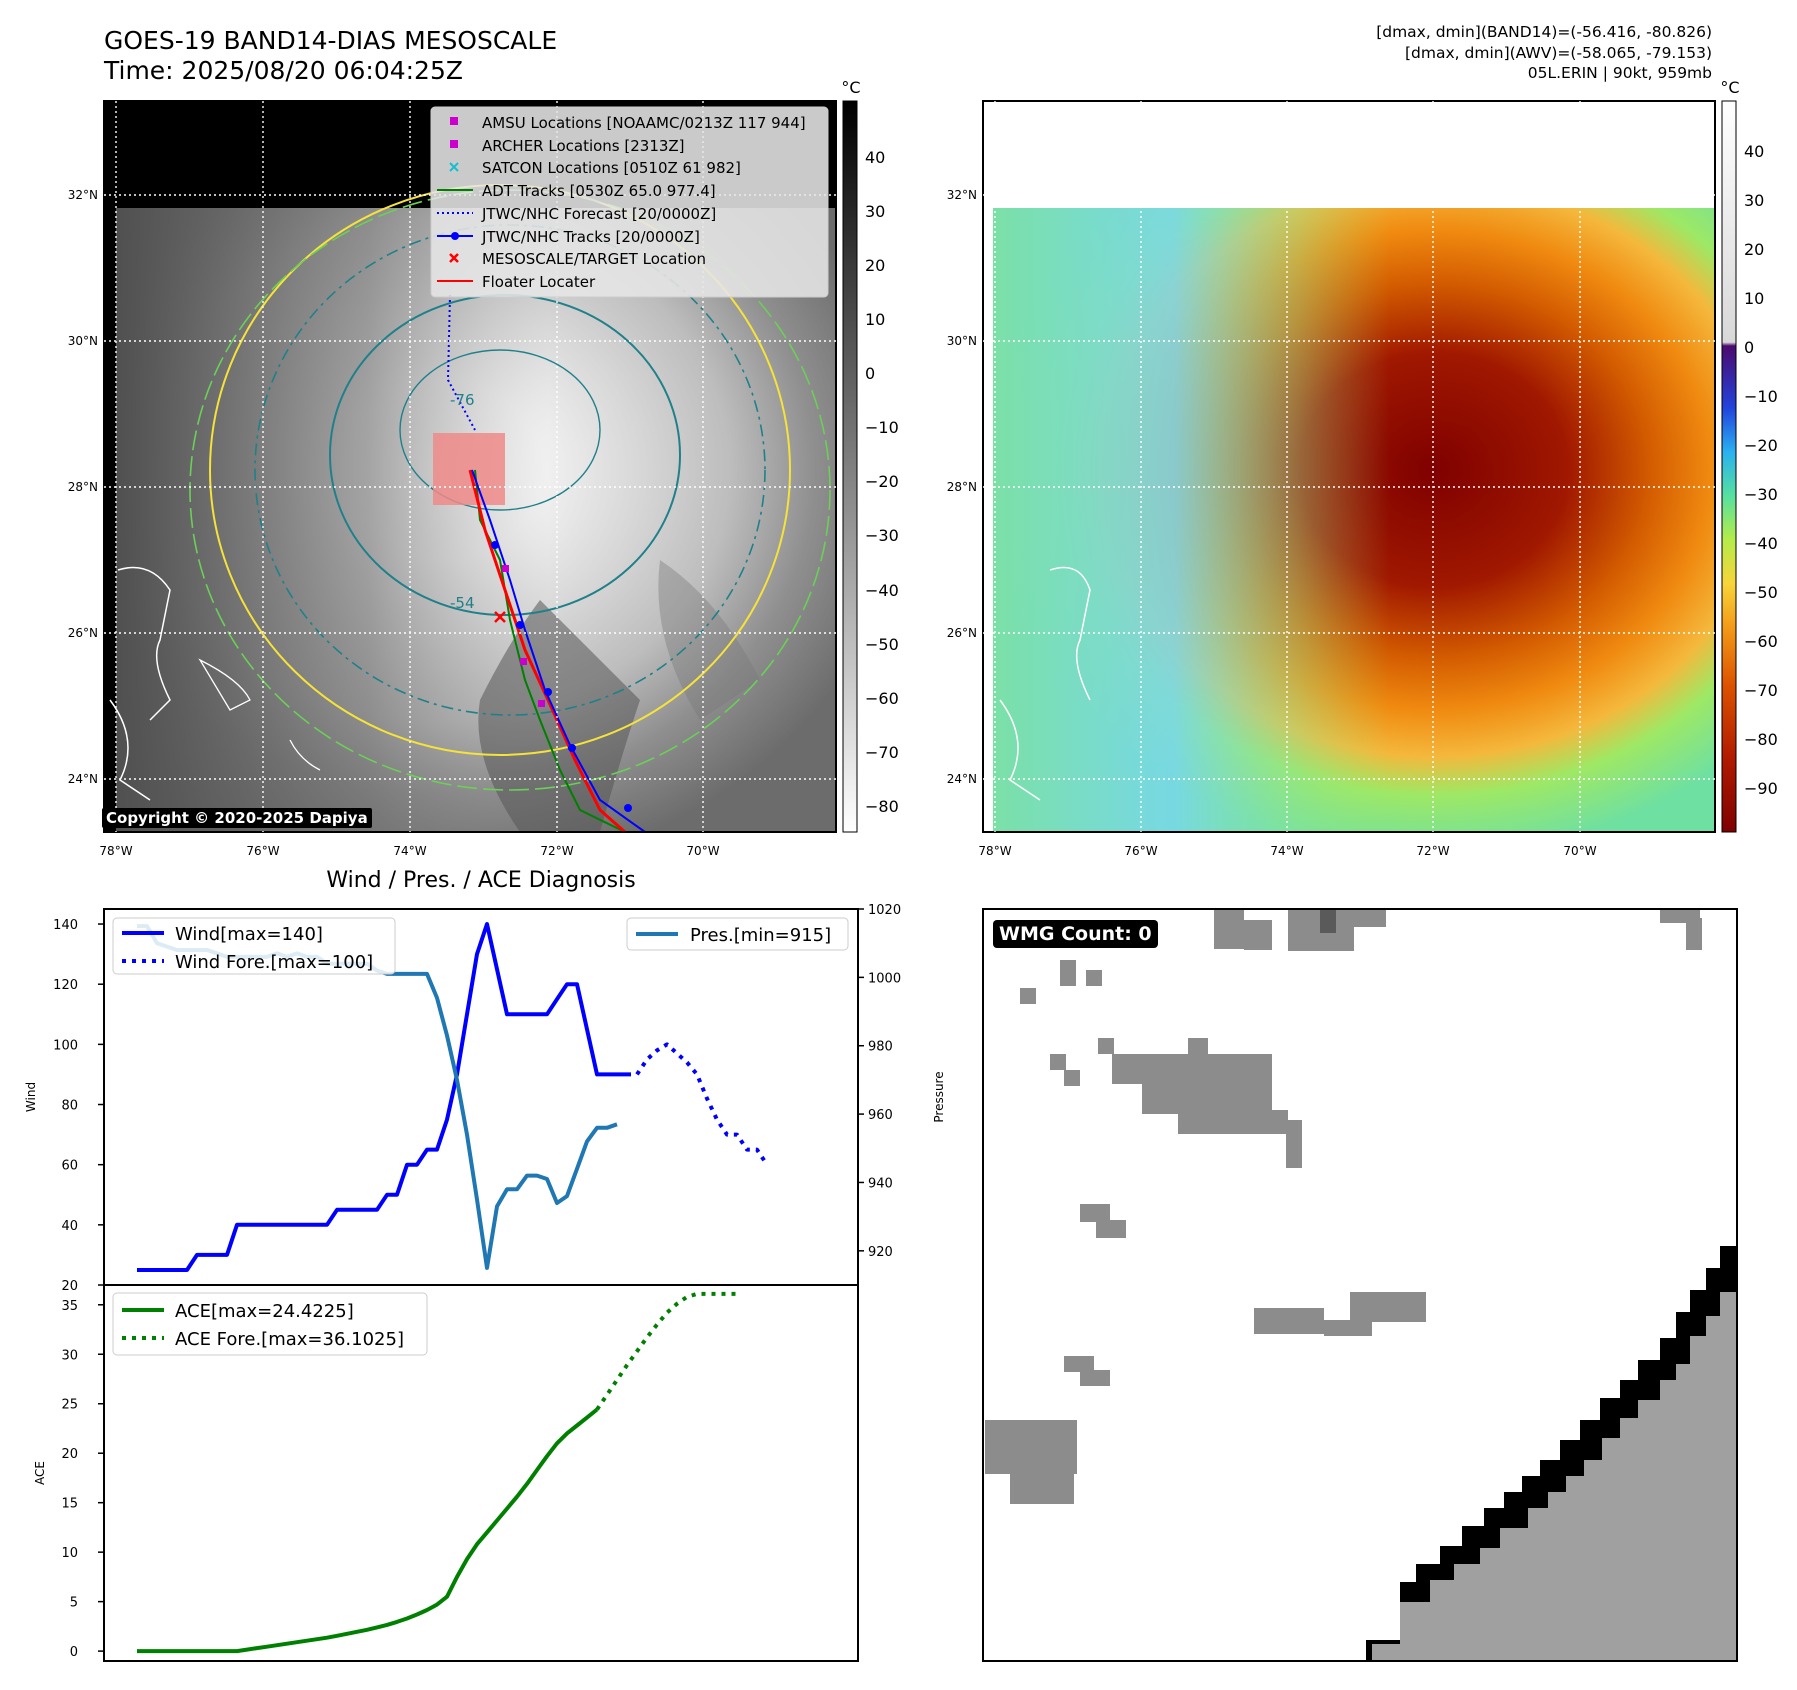 This screenshot has height=1690, width=1797. I want to click on wind-axis-label: Wind, so click(31, 1097).